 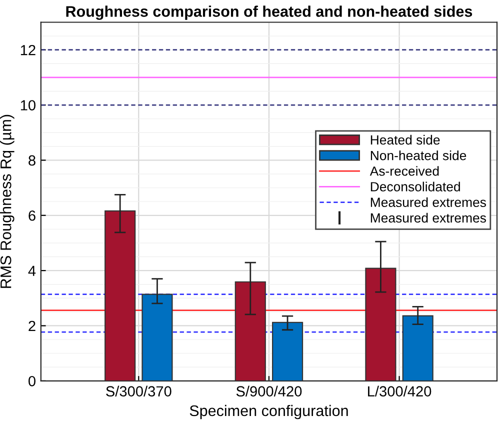 What do you see at coordinates (32, 271) in the screenshot?
I see `y-tick-label: 4` at bounding box center [32, 271].